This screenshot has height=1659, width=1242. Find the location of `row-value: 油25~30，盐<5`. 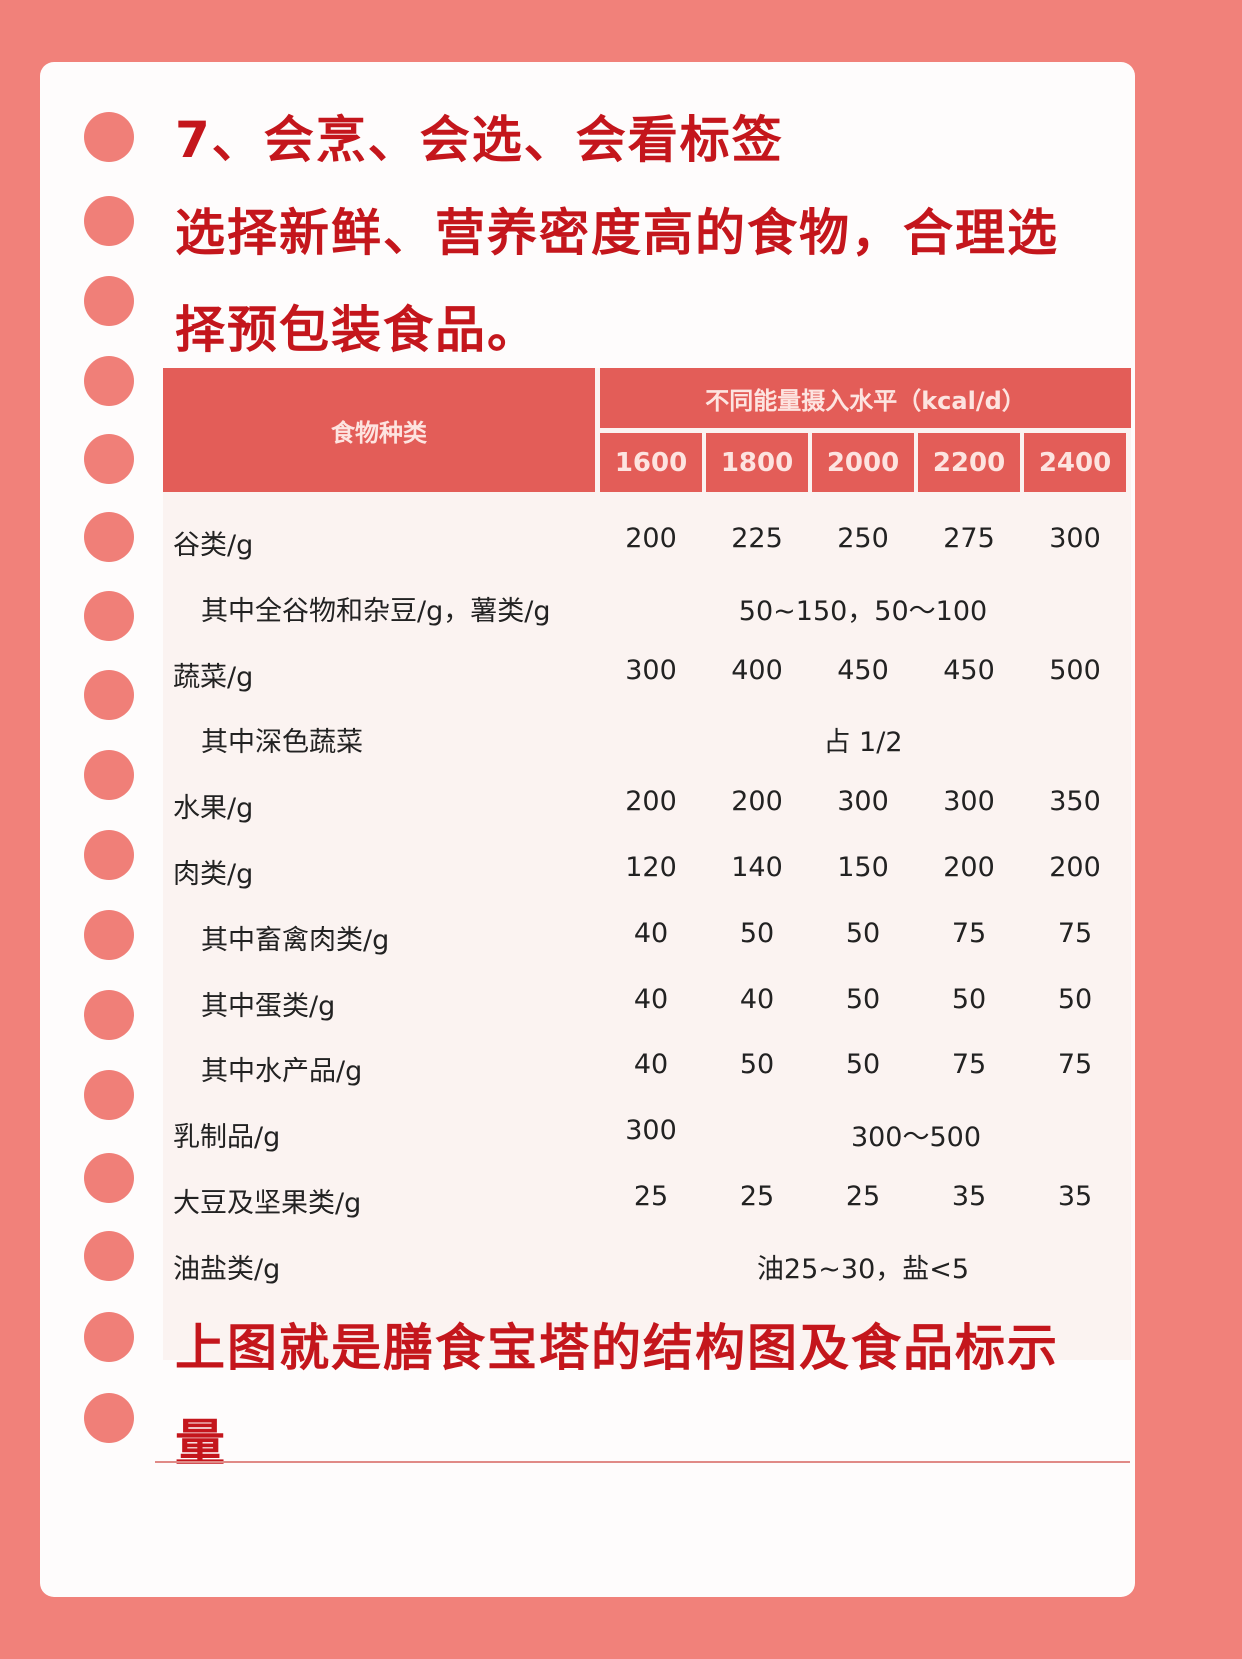

row-value: 油25~30，盐<5 is located at coordinates (863, 1269).